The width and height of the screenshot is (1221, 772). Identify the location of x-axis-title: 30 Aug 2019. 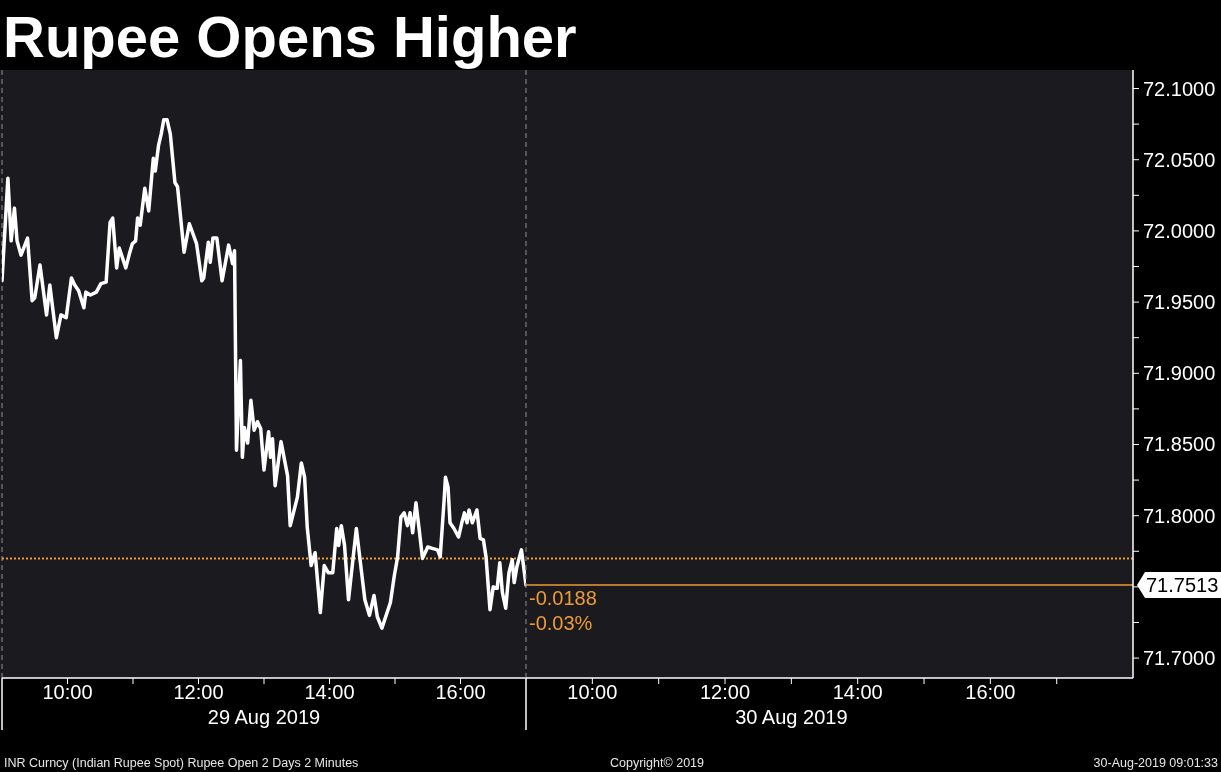
(791, 717).